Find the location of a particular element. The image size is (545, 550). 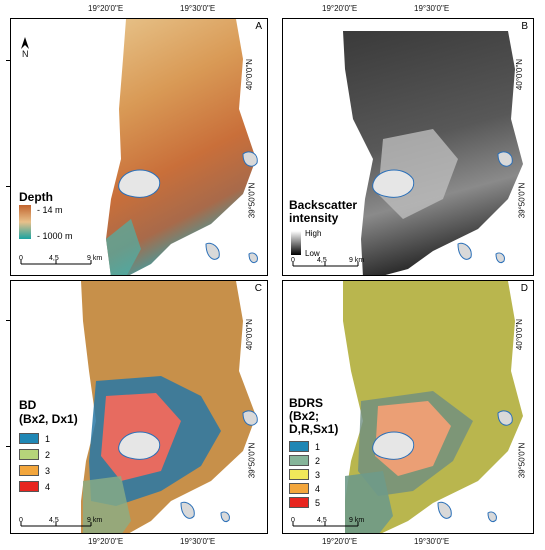

bdrs-legend-title2: (Bx2; is located at coordinates (304, 416).